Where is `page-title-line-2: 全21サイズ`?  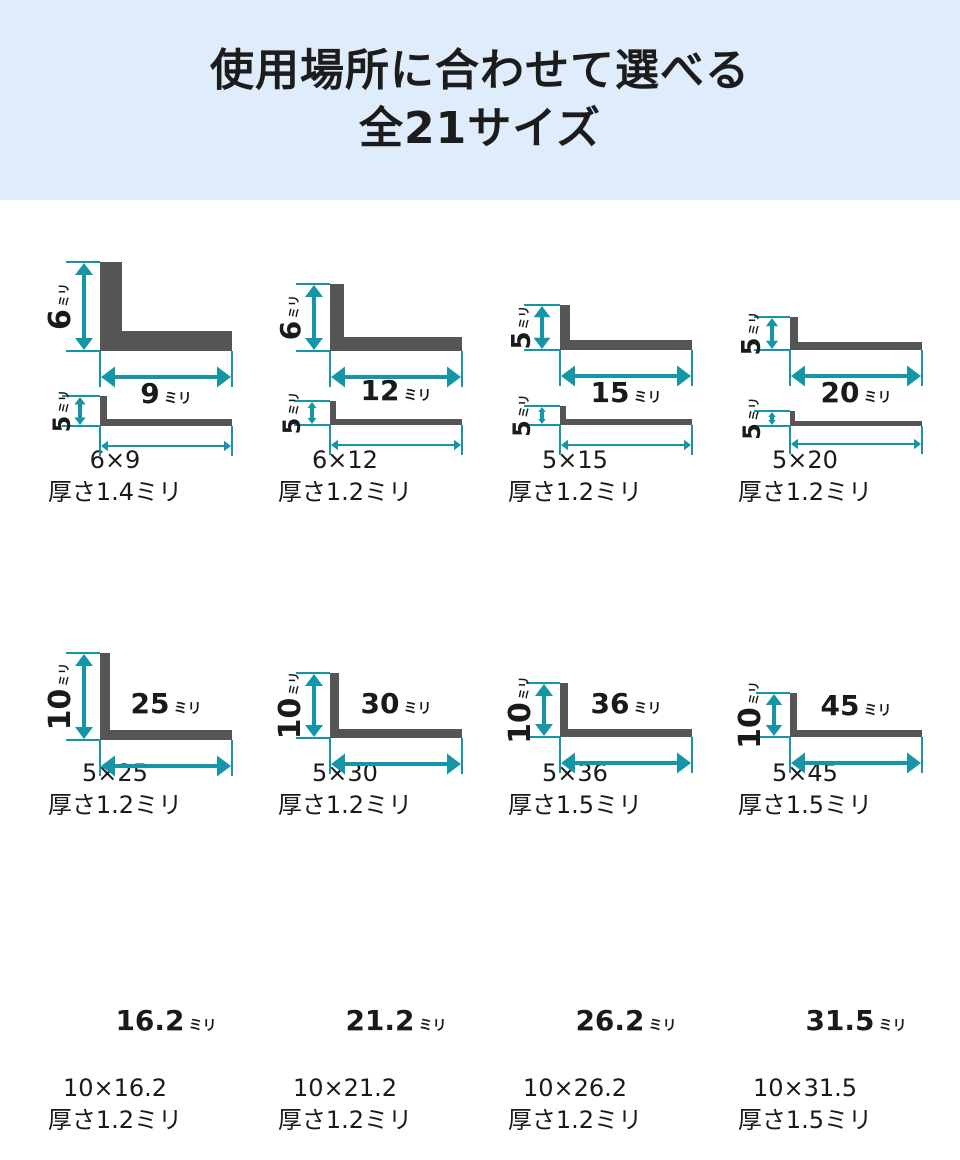
page-title-line-2: 全21サイズ is located at coordinates (480, 128).